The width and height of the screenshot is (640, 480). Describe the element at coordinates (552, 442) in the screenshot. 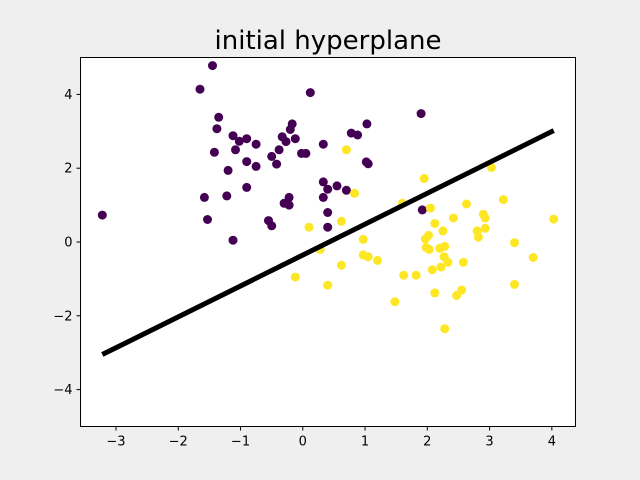

I see `x-tick-label: 4` at that location.